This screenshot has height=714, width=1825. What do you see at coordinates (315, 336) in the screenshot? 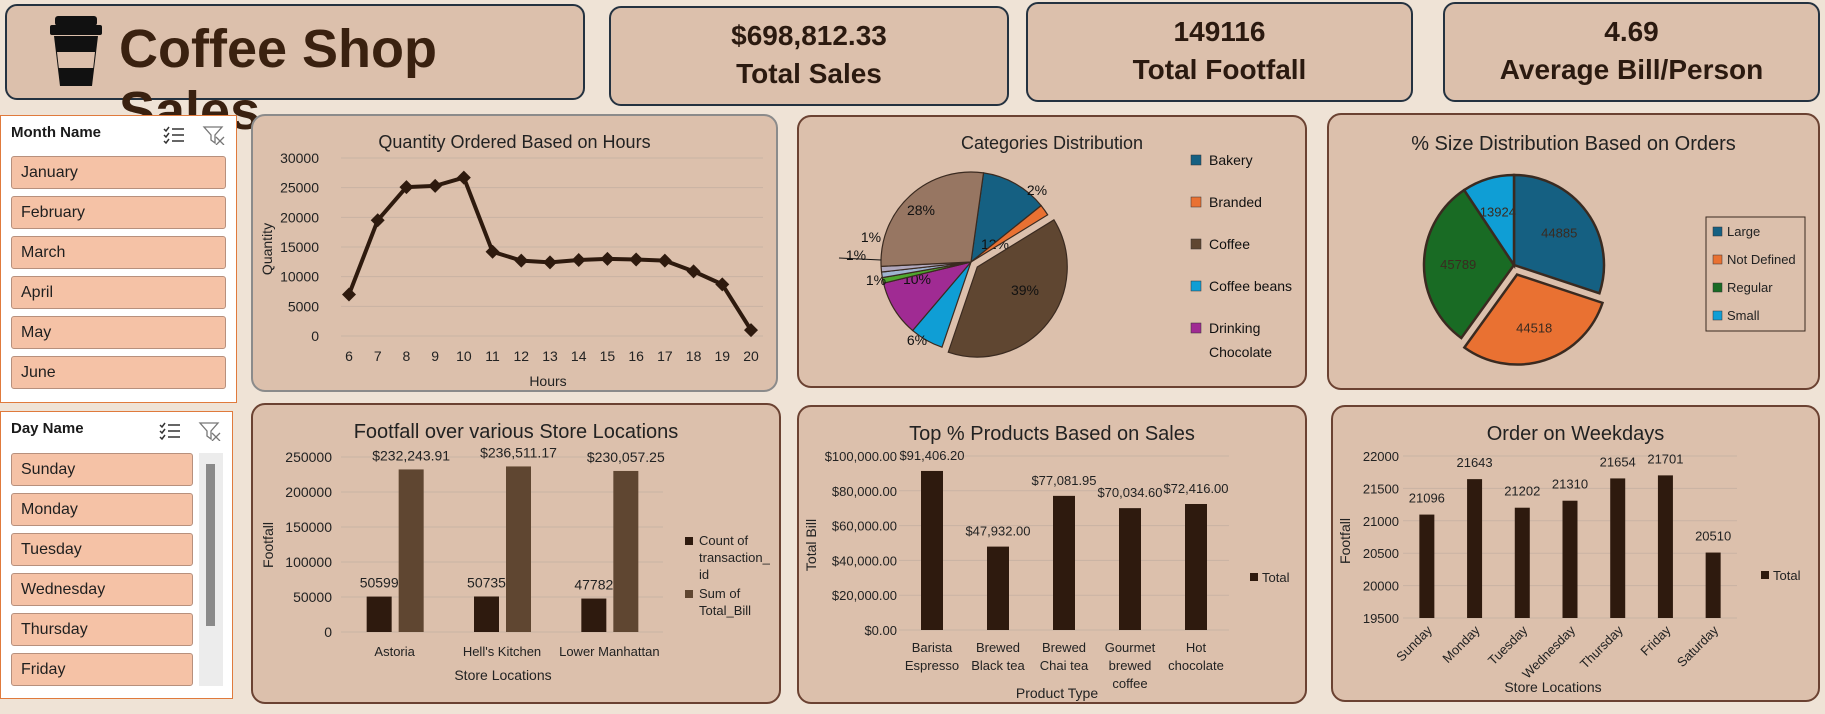
I see `y-tick-label: 0` at bounding box center [315, 336].